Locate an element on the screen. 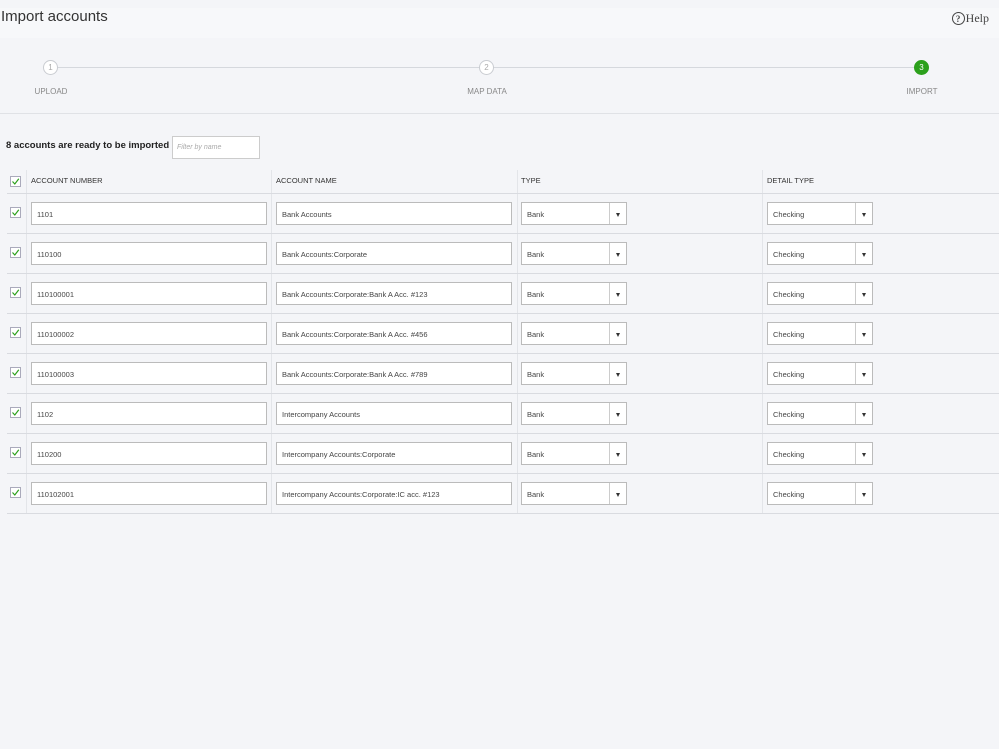 The height and width of the screenshot is (749, 999). step-label: IMPORT is located at coordinates (922, 91).